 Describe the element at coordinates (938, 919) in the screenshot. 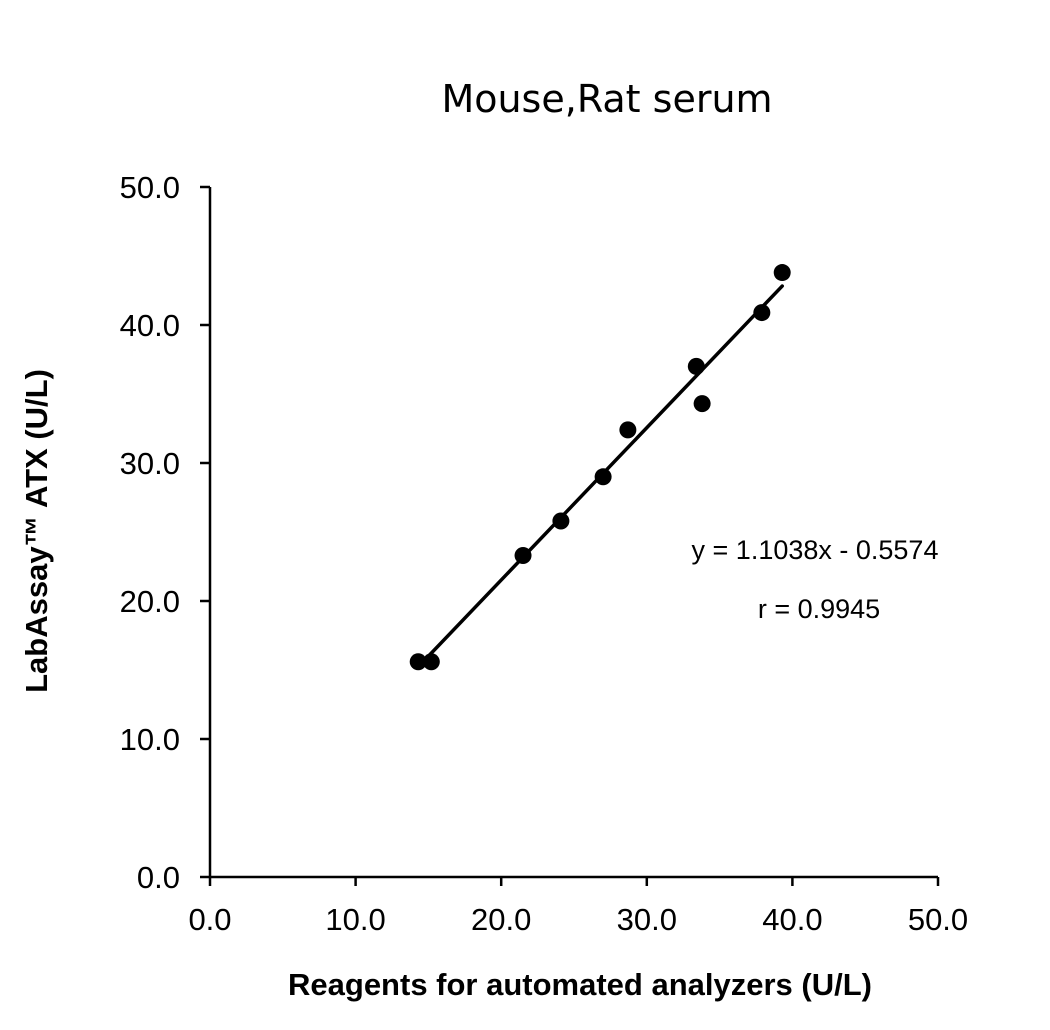

I see `x-tick-label: 50.0` at that location.